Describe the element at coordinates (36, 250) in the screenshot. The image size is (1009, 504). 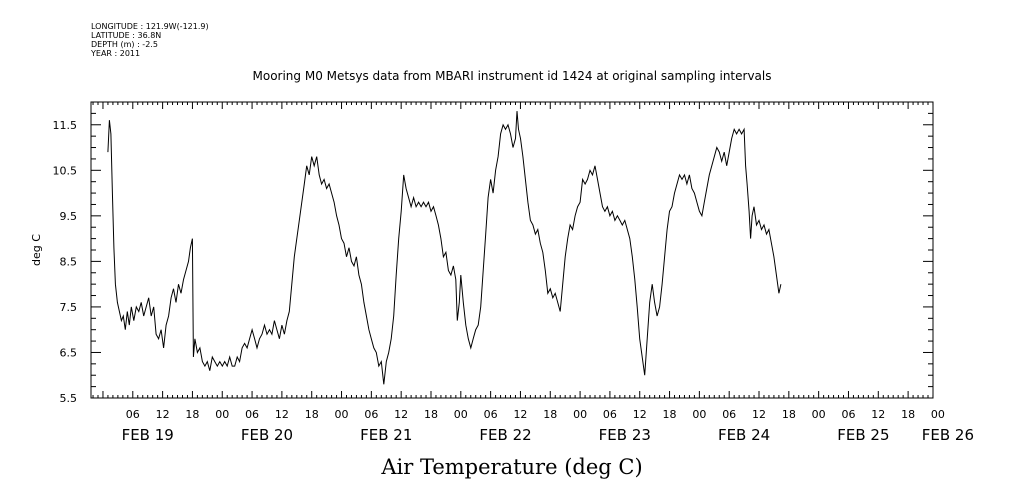
I see `y-axis-label: deg C` at that location.